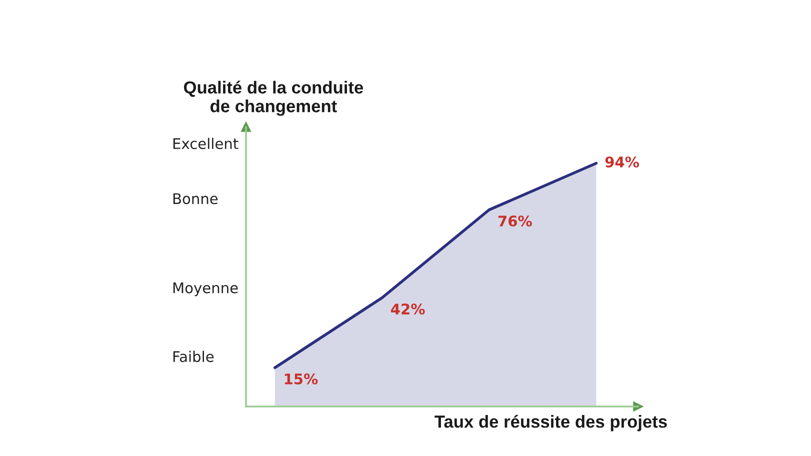 The image size is (811, 456). What do you see at coordinates (205, 289) in the screenshot?
I see `text: Moyenne` at bounding box center [205, 289].